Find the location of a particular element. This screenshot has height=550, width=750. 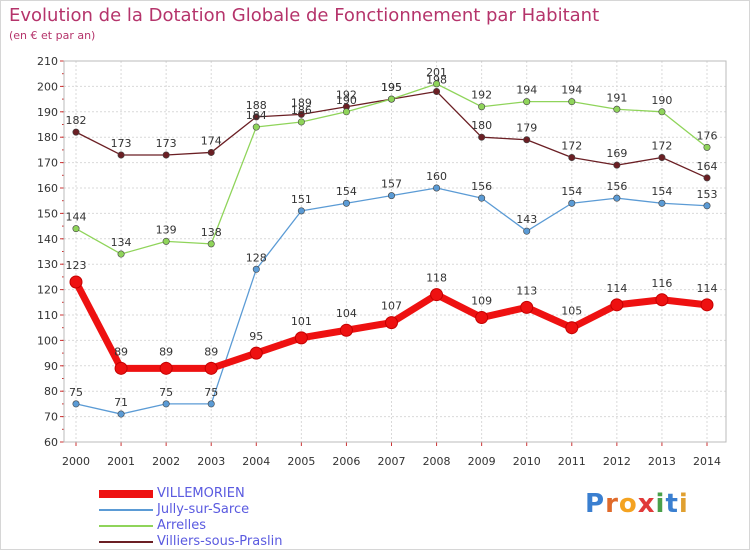

data-label: 71 is located at coordinates (121, 402).